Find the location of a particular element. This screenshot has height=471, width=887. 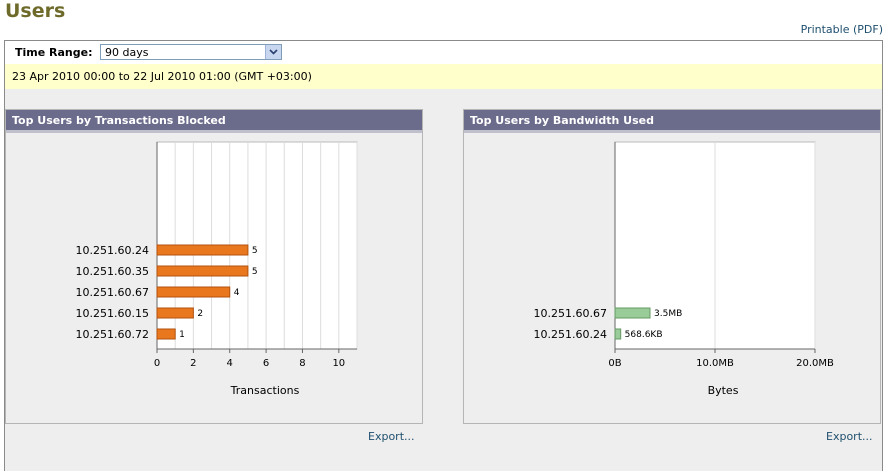

category-label: 10.251.60.15 is located at coordinates (112, 313).